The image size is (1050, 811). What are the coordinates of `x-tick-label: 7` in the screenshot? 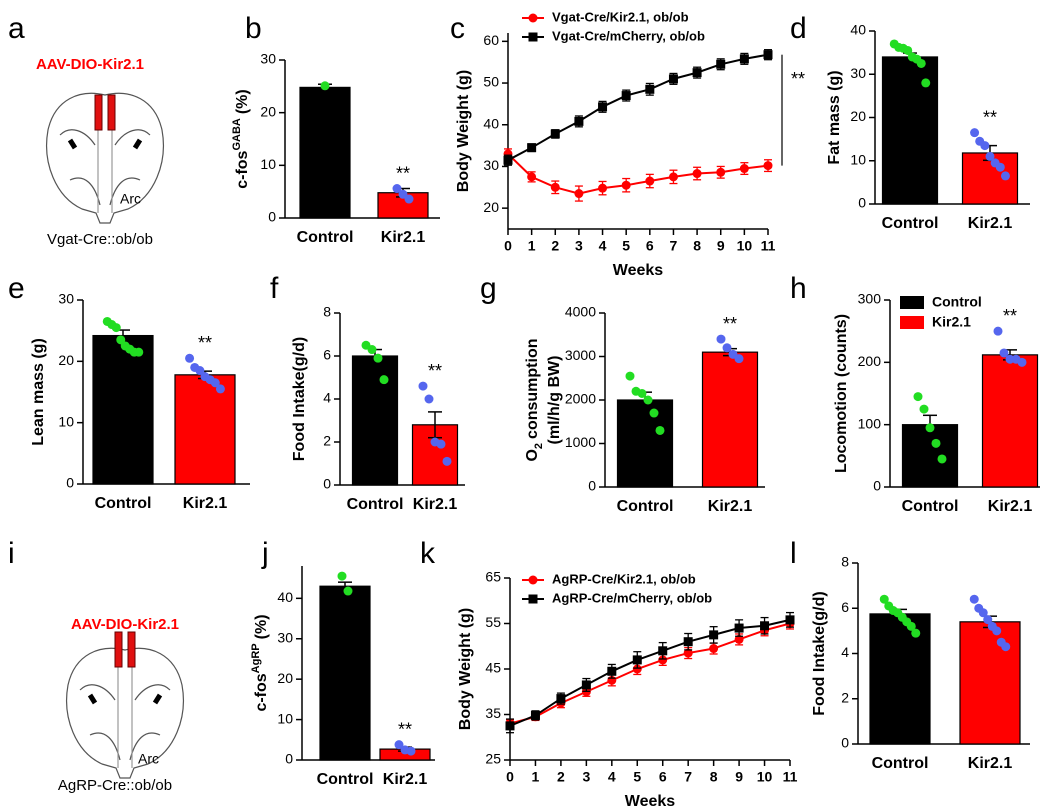 It's located at (674, 246).